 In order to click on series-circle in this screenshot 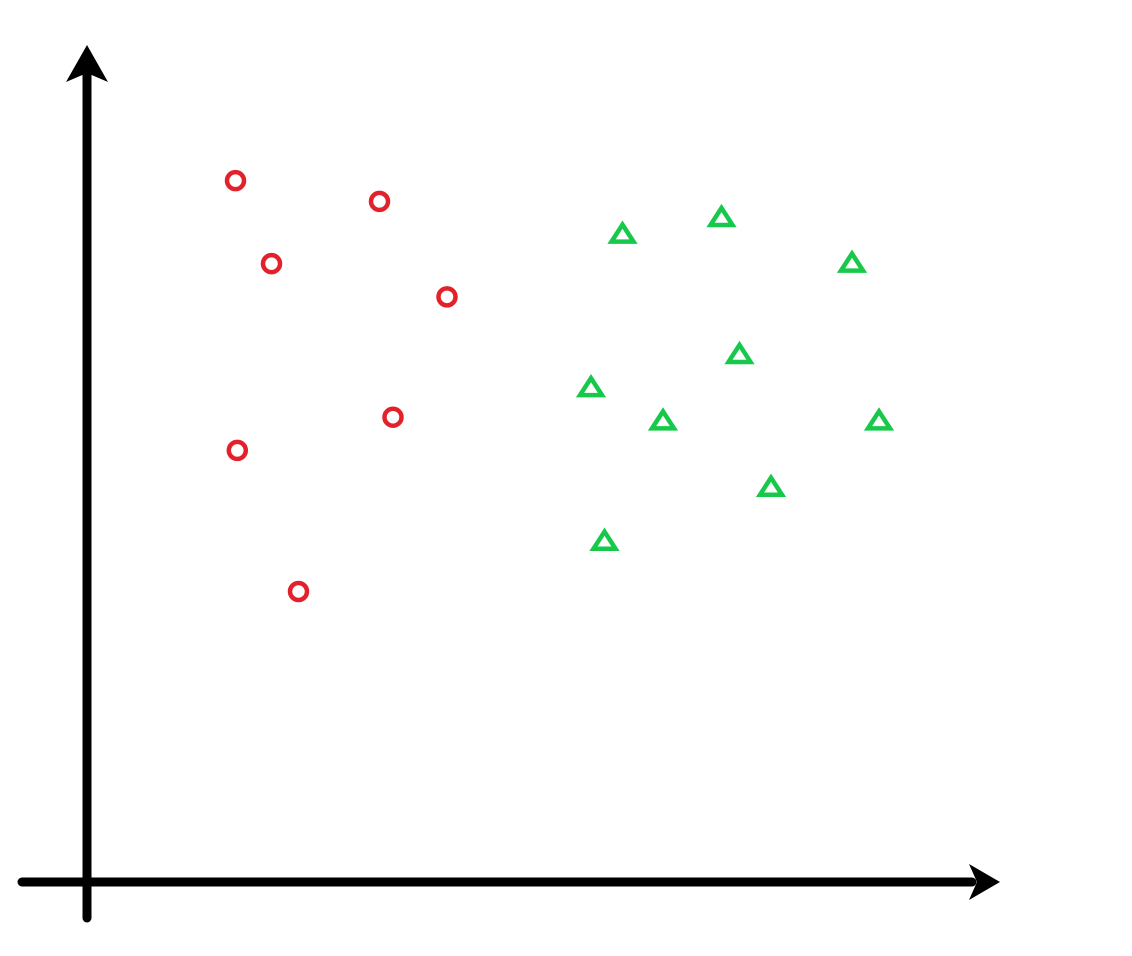, I will do `click(341, 386)`.